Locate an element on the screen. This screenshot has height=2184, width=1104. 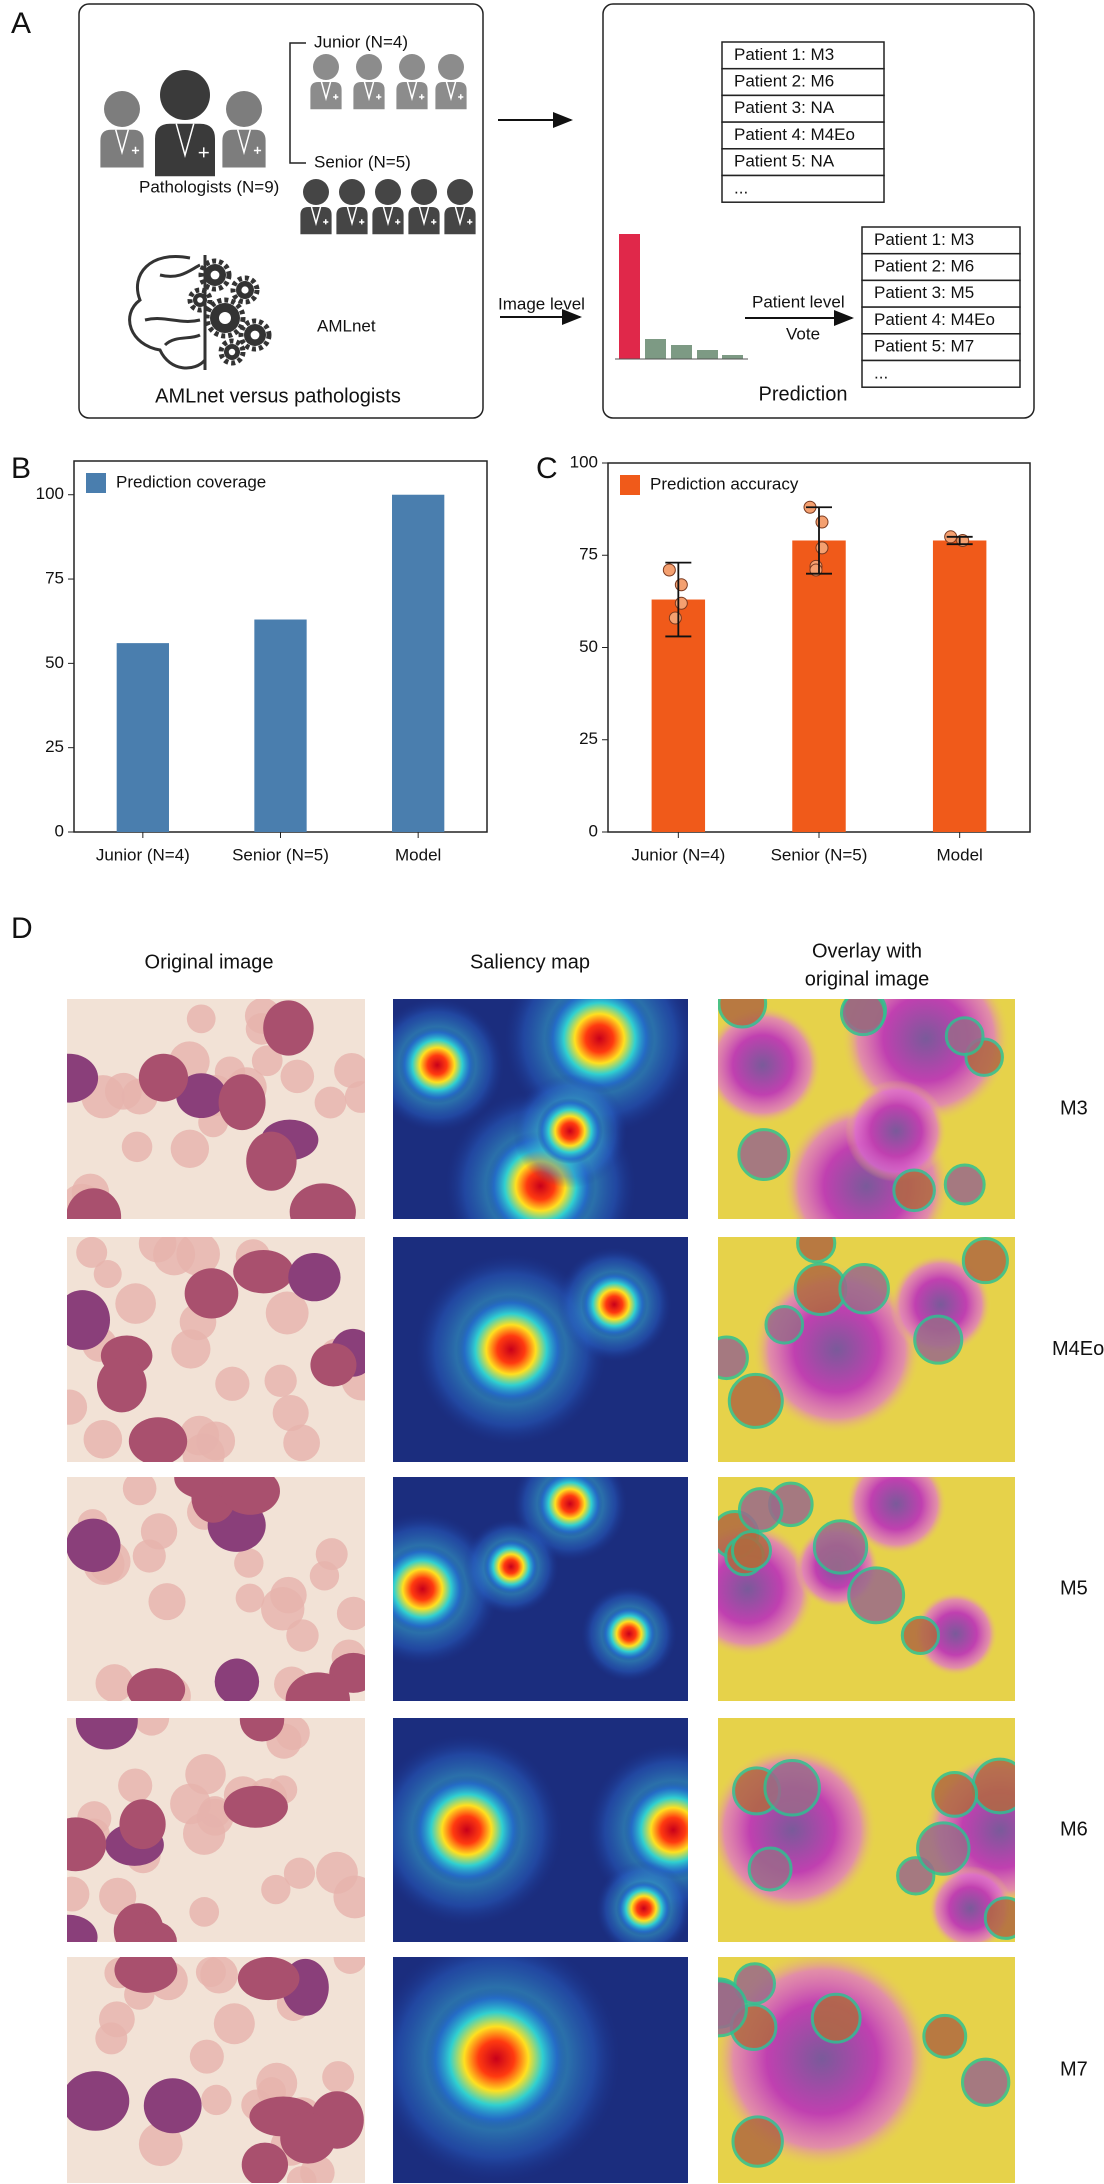
pathologist-icons is located at coordinates (288, 144).